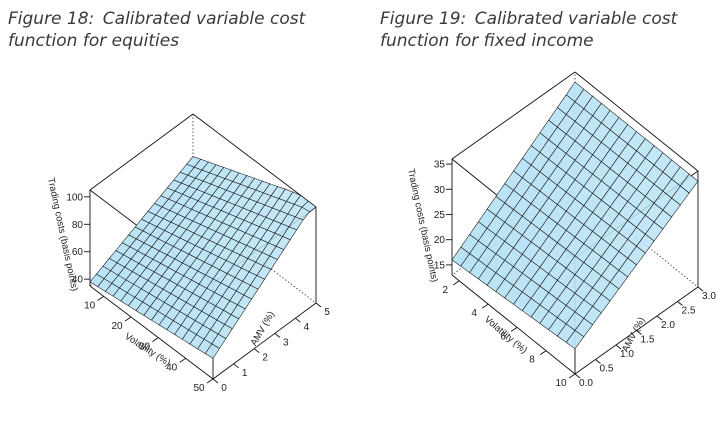  What do you see at coordinates (586, 383) in the screenshot?
I see `y-tick-label: 0.0` at bounding box center [586, 383].